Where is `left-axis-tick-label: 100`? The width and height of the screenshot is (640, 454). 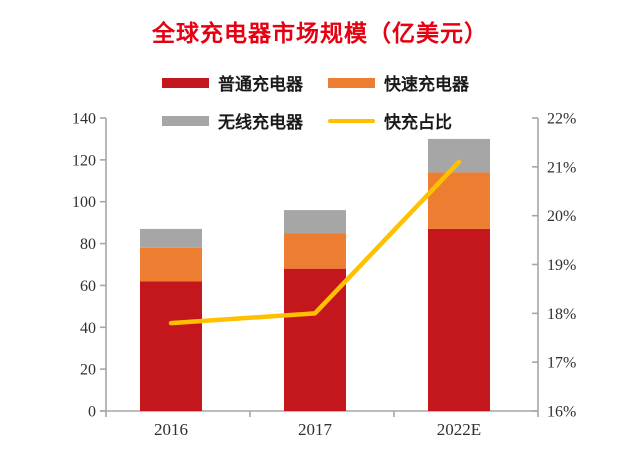
left-axis-tick-label: 100 is located at coordinates (84, 202).